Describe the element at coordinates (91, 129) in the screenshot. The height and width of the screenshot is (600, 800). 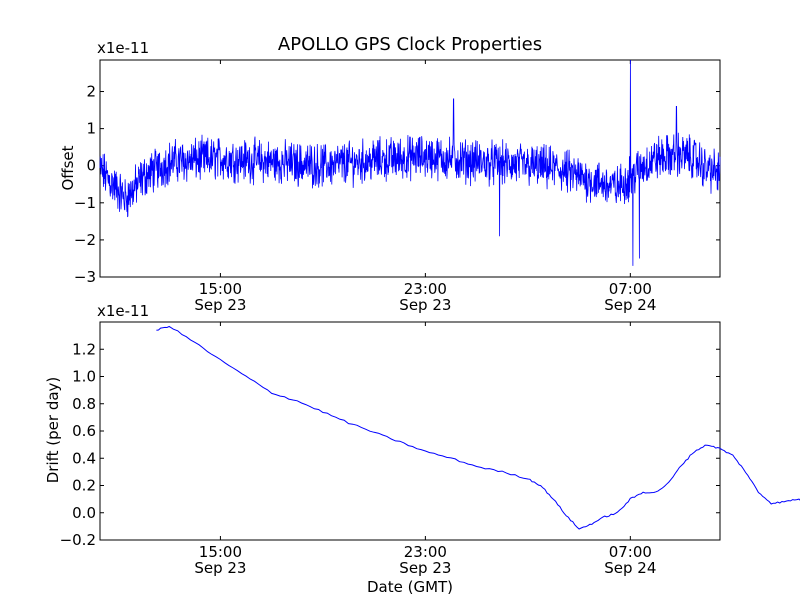
I see `y-tick-label: 1` at that location.